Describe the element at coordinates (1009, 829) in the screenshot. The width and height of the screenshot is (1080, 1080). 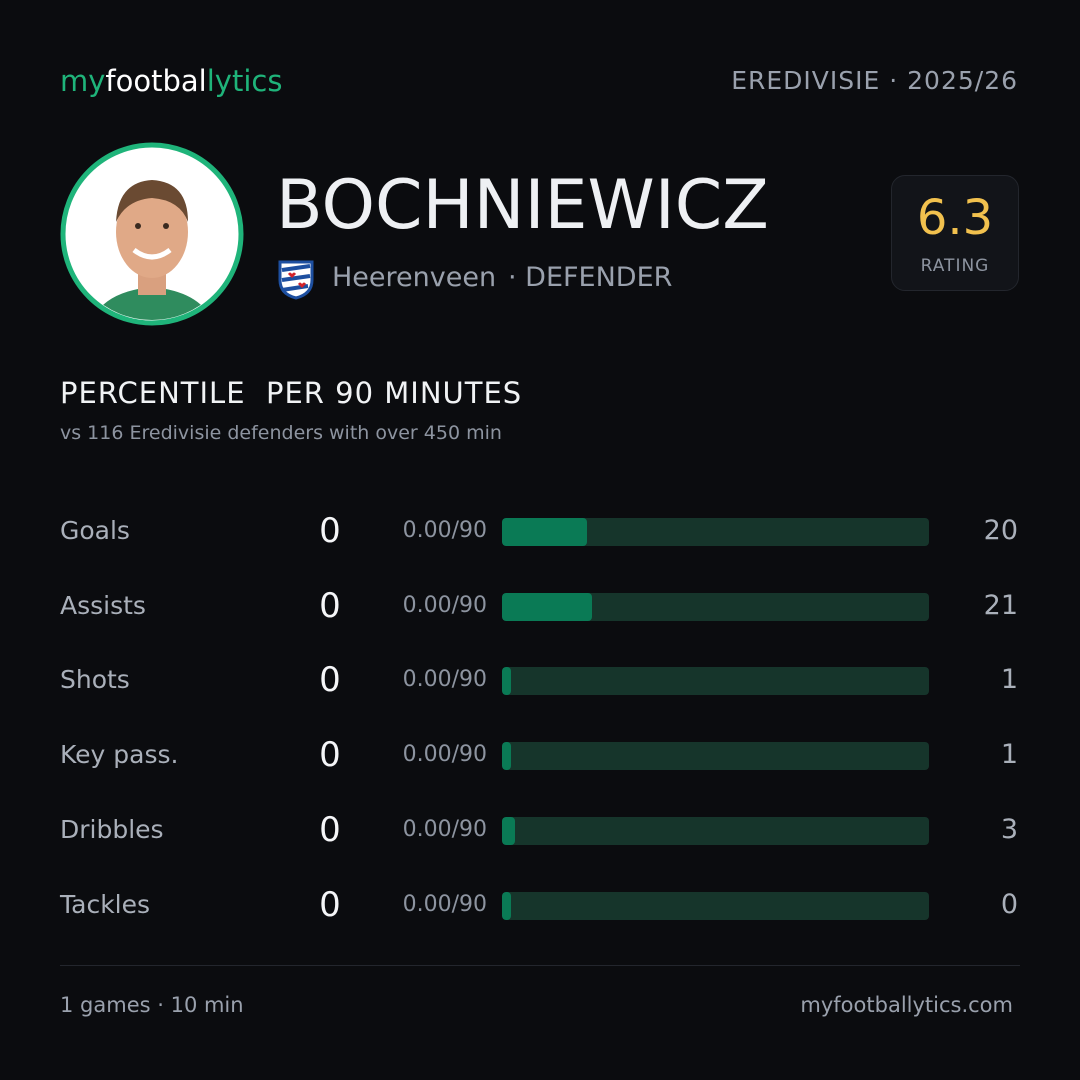
I see `percentile-label: 3` at that location.